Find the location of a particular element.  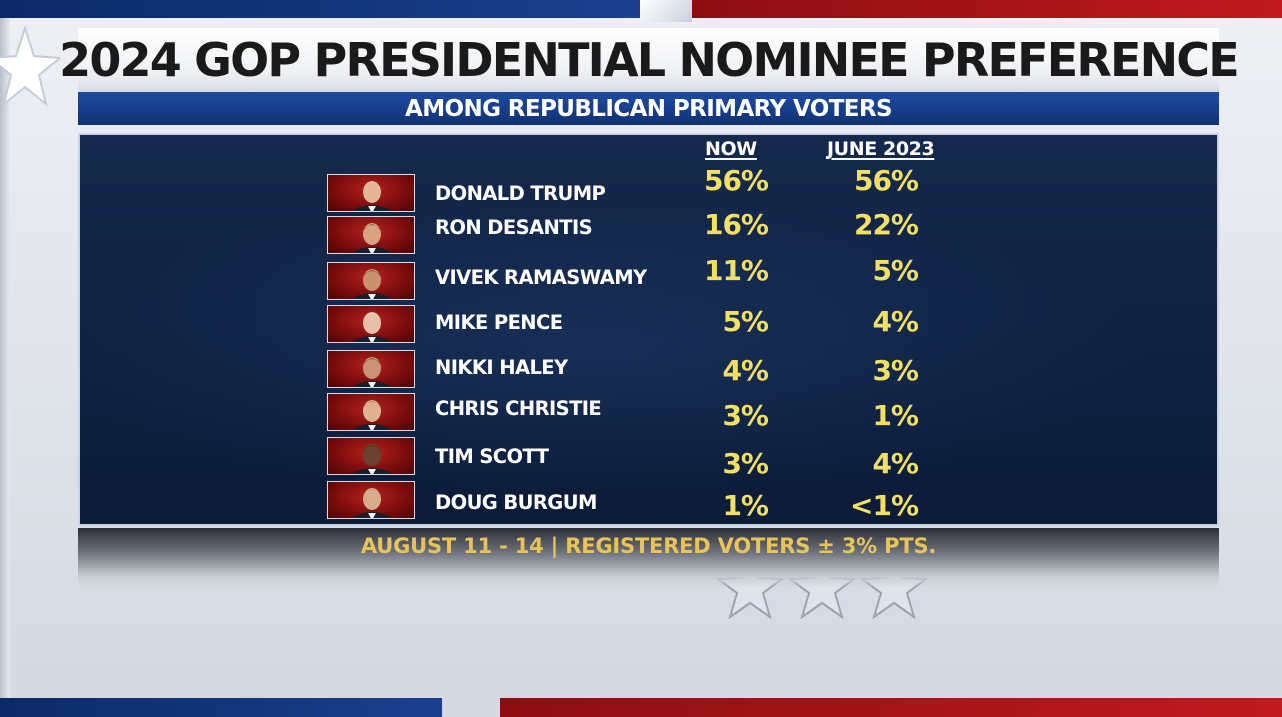

value-june-2023: 56% is located at coordinates (886, 180).